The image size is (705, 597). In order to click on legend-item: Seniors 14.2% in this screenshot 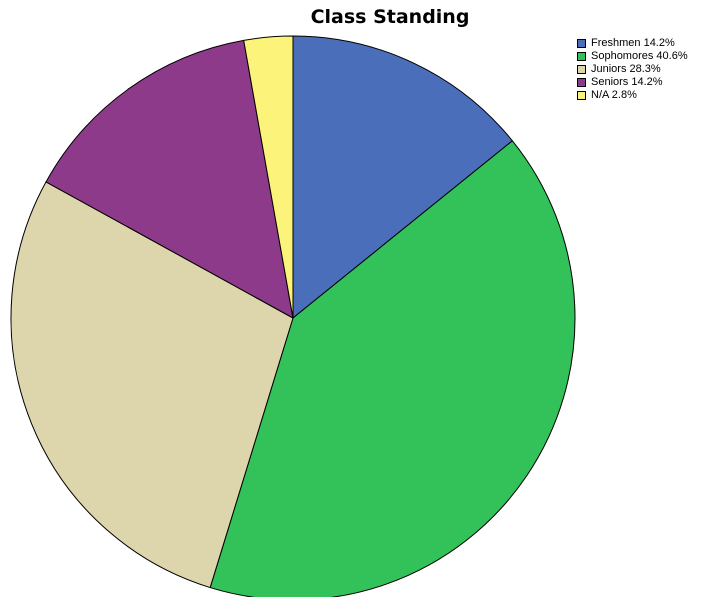, I will do `click(632, 82)`.